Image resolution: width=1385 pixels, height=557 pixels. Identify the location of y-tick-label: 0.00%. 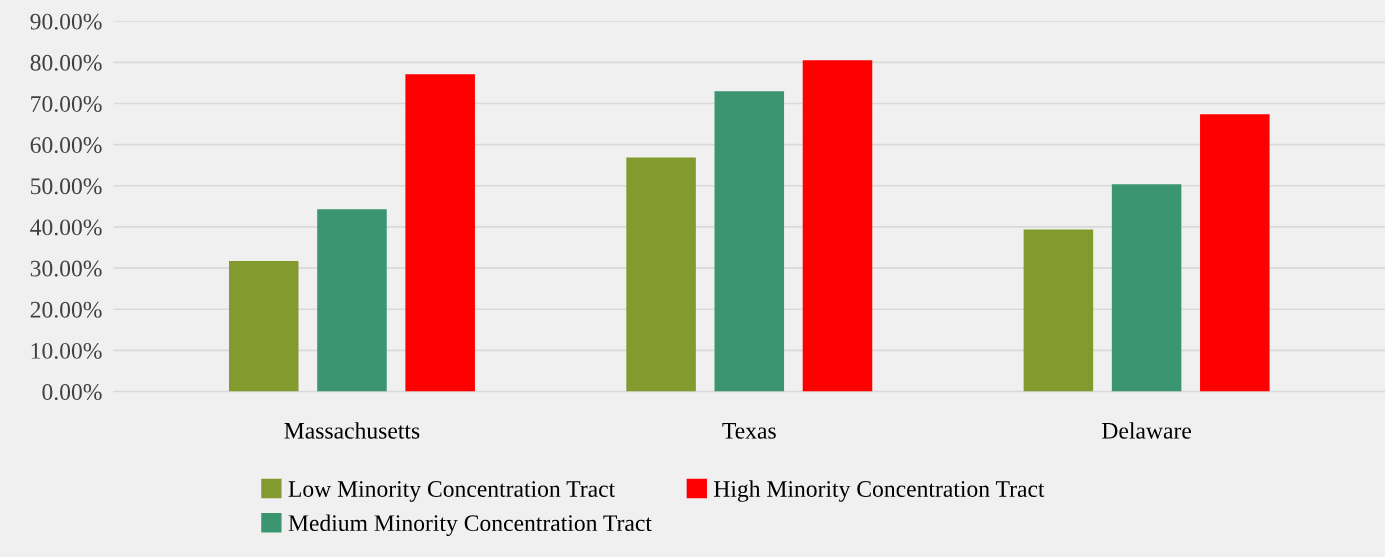
(72, 392).